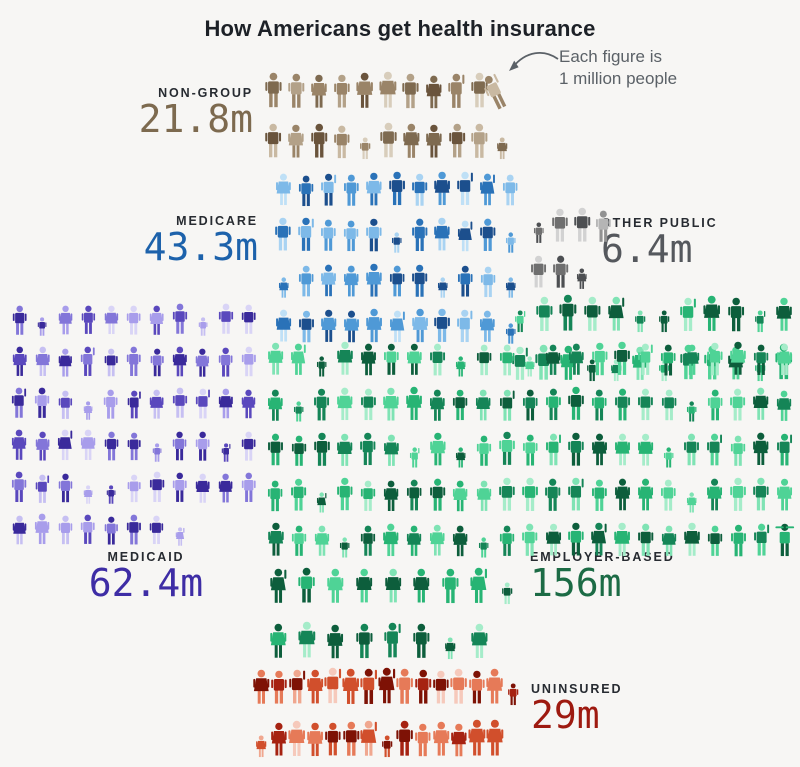 The image size is (800, 767). I want to click on section-medicare-labels: MEDICARE 43.3m, so click(143, 241).